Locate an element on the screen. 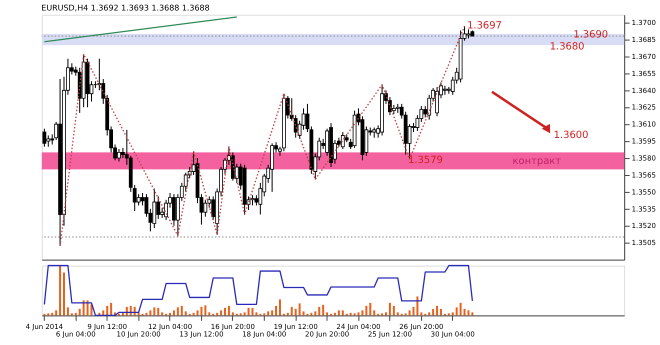 This screenshot has height=345, width=660. annotation: 1.3600 is located at coordinates (571, 136).